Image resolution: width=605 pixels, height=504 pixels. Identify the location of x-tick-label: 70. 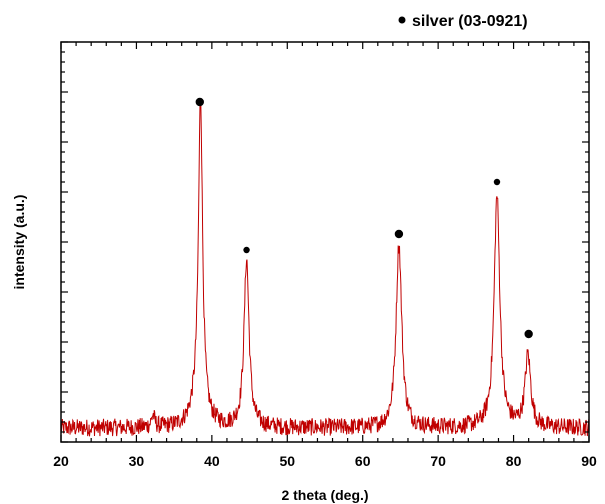
(438, 461).